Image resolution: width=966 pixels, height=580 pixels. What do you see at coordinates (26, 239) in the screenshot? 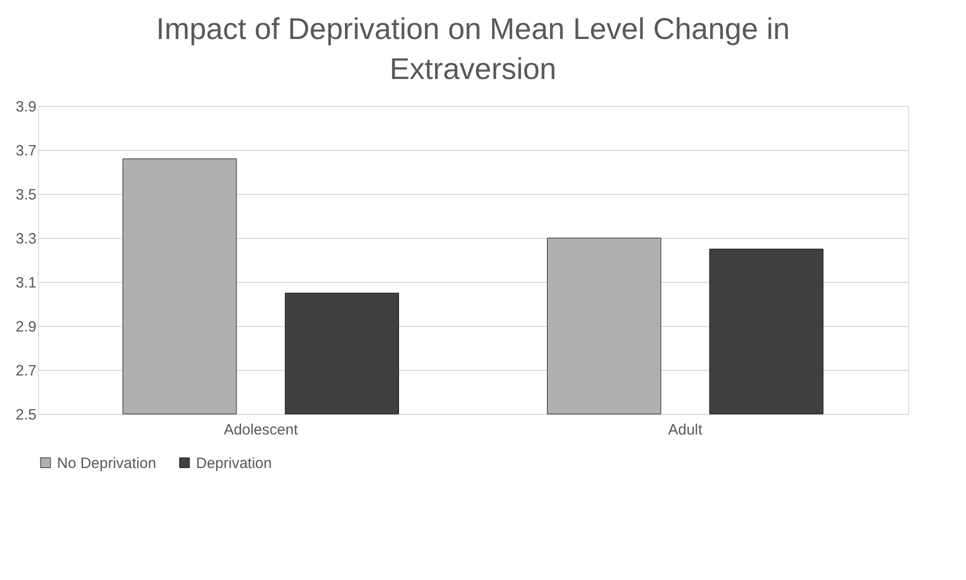
I see `y-tick-label: 3.3` at bounding box center [26, 239].